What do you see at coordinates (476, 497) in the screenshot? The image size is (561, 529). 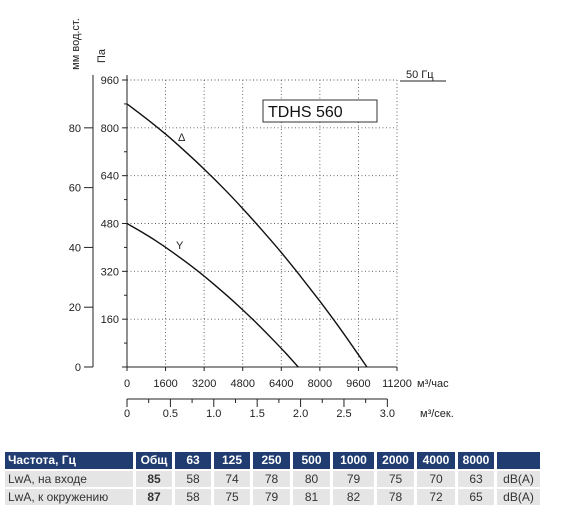 I see `row-value: 65` at bounding box center [476, 497].